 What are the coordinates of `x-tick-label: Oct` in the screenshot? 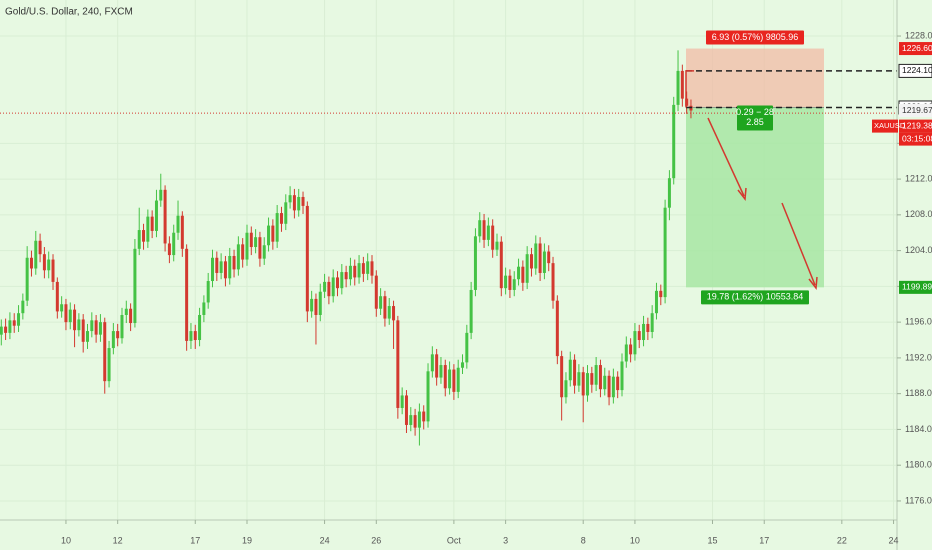 It's located at (454, 540).